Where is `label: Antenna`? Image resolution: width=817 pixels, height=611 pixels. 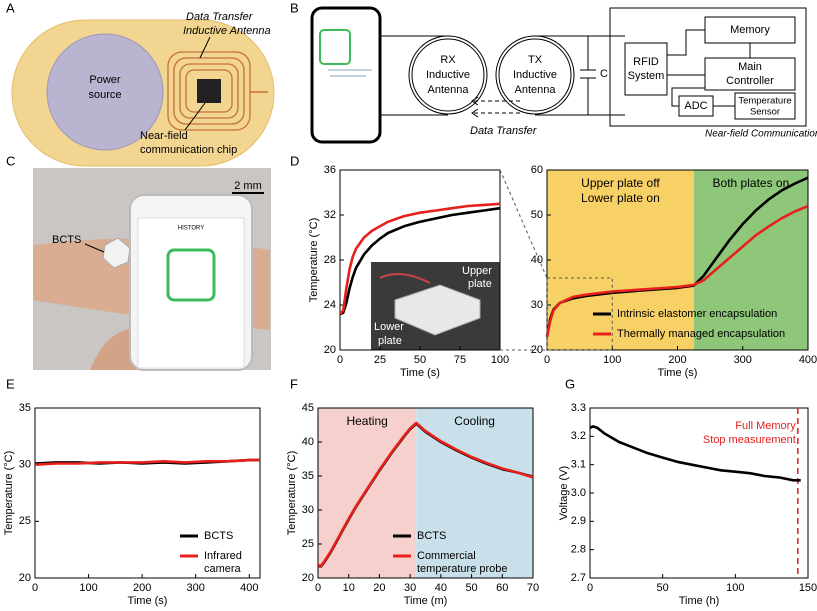 label: Antenna is located at coordinates (536, 90).